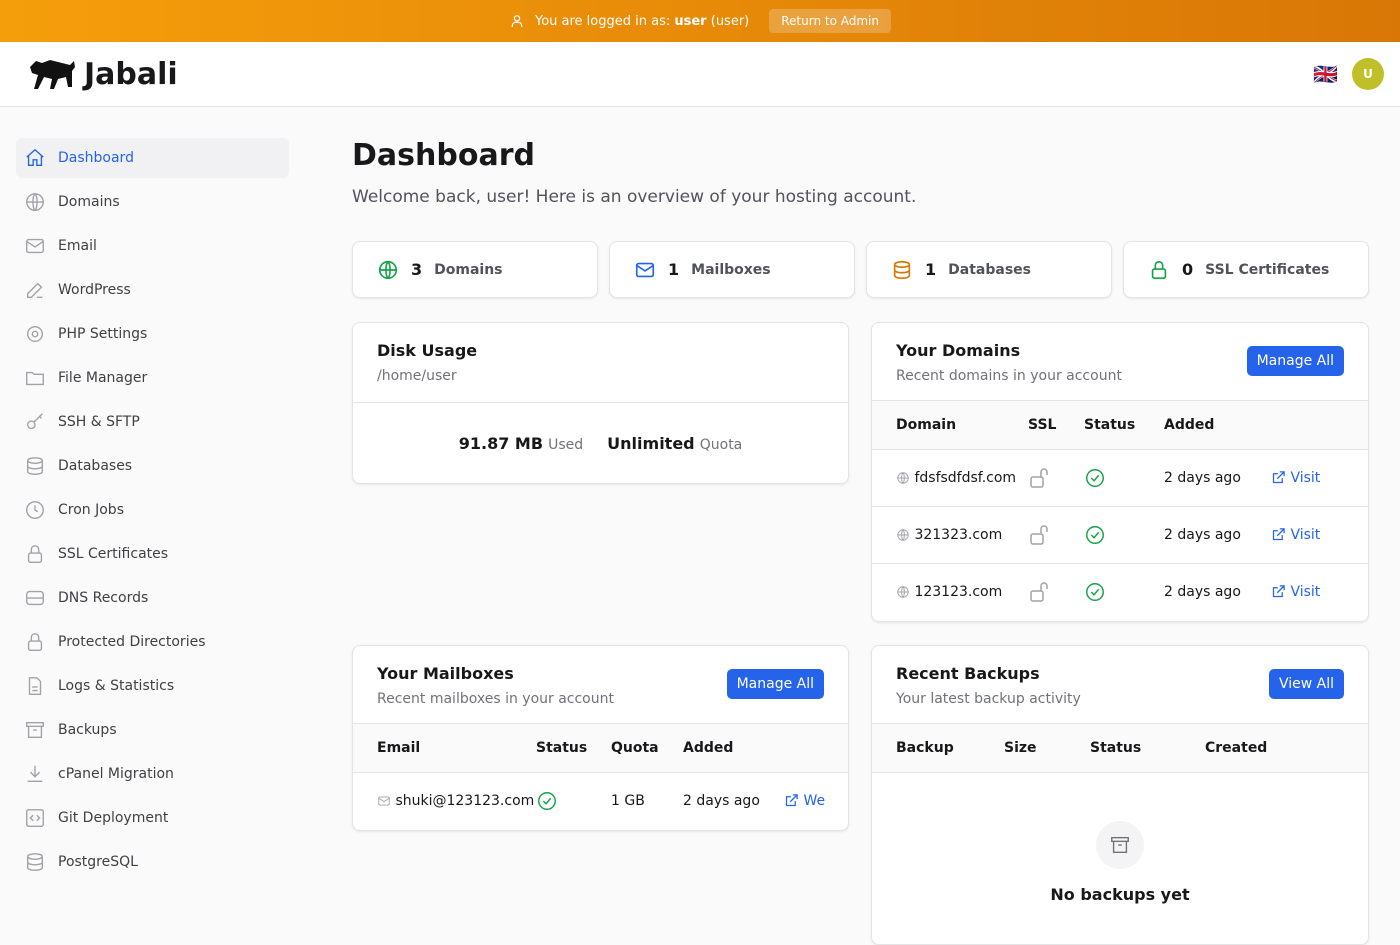  I want to click on language-flag: 🇬🇧, so click(1325, 74).